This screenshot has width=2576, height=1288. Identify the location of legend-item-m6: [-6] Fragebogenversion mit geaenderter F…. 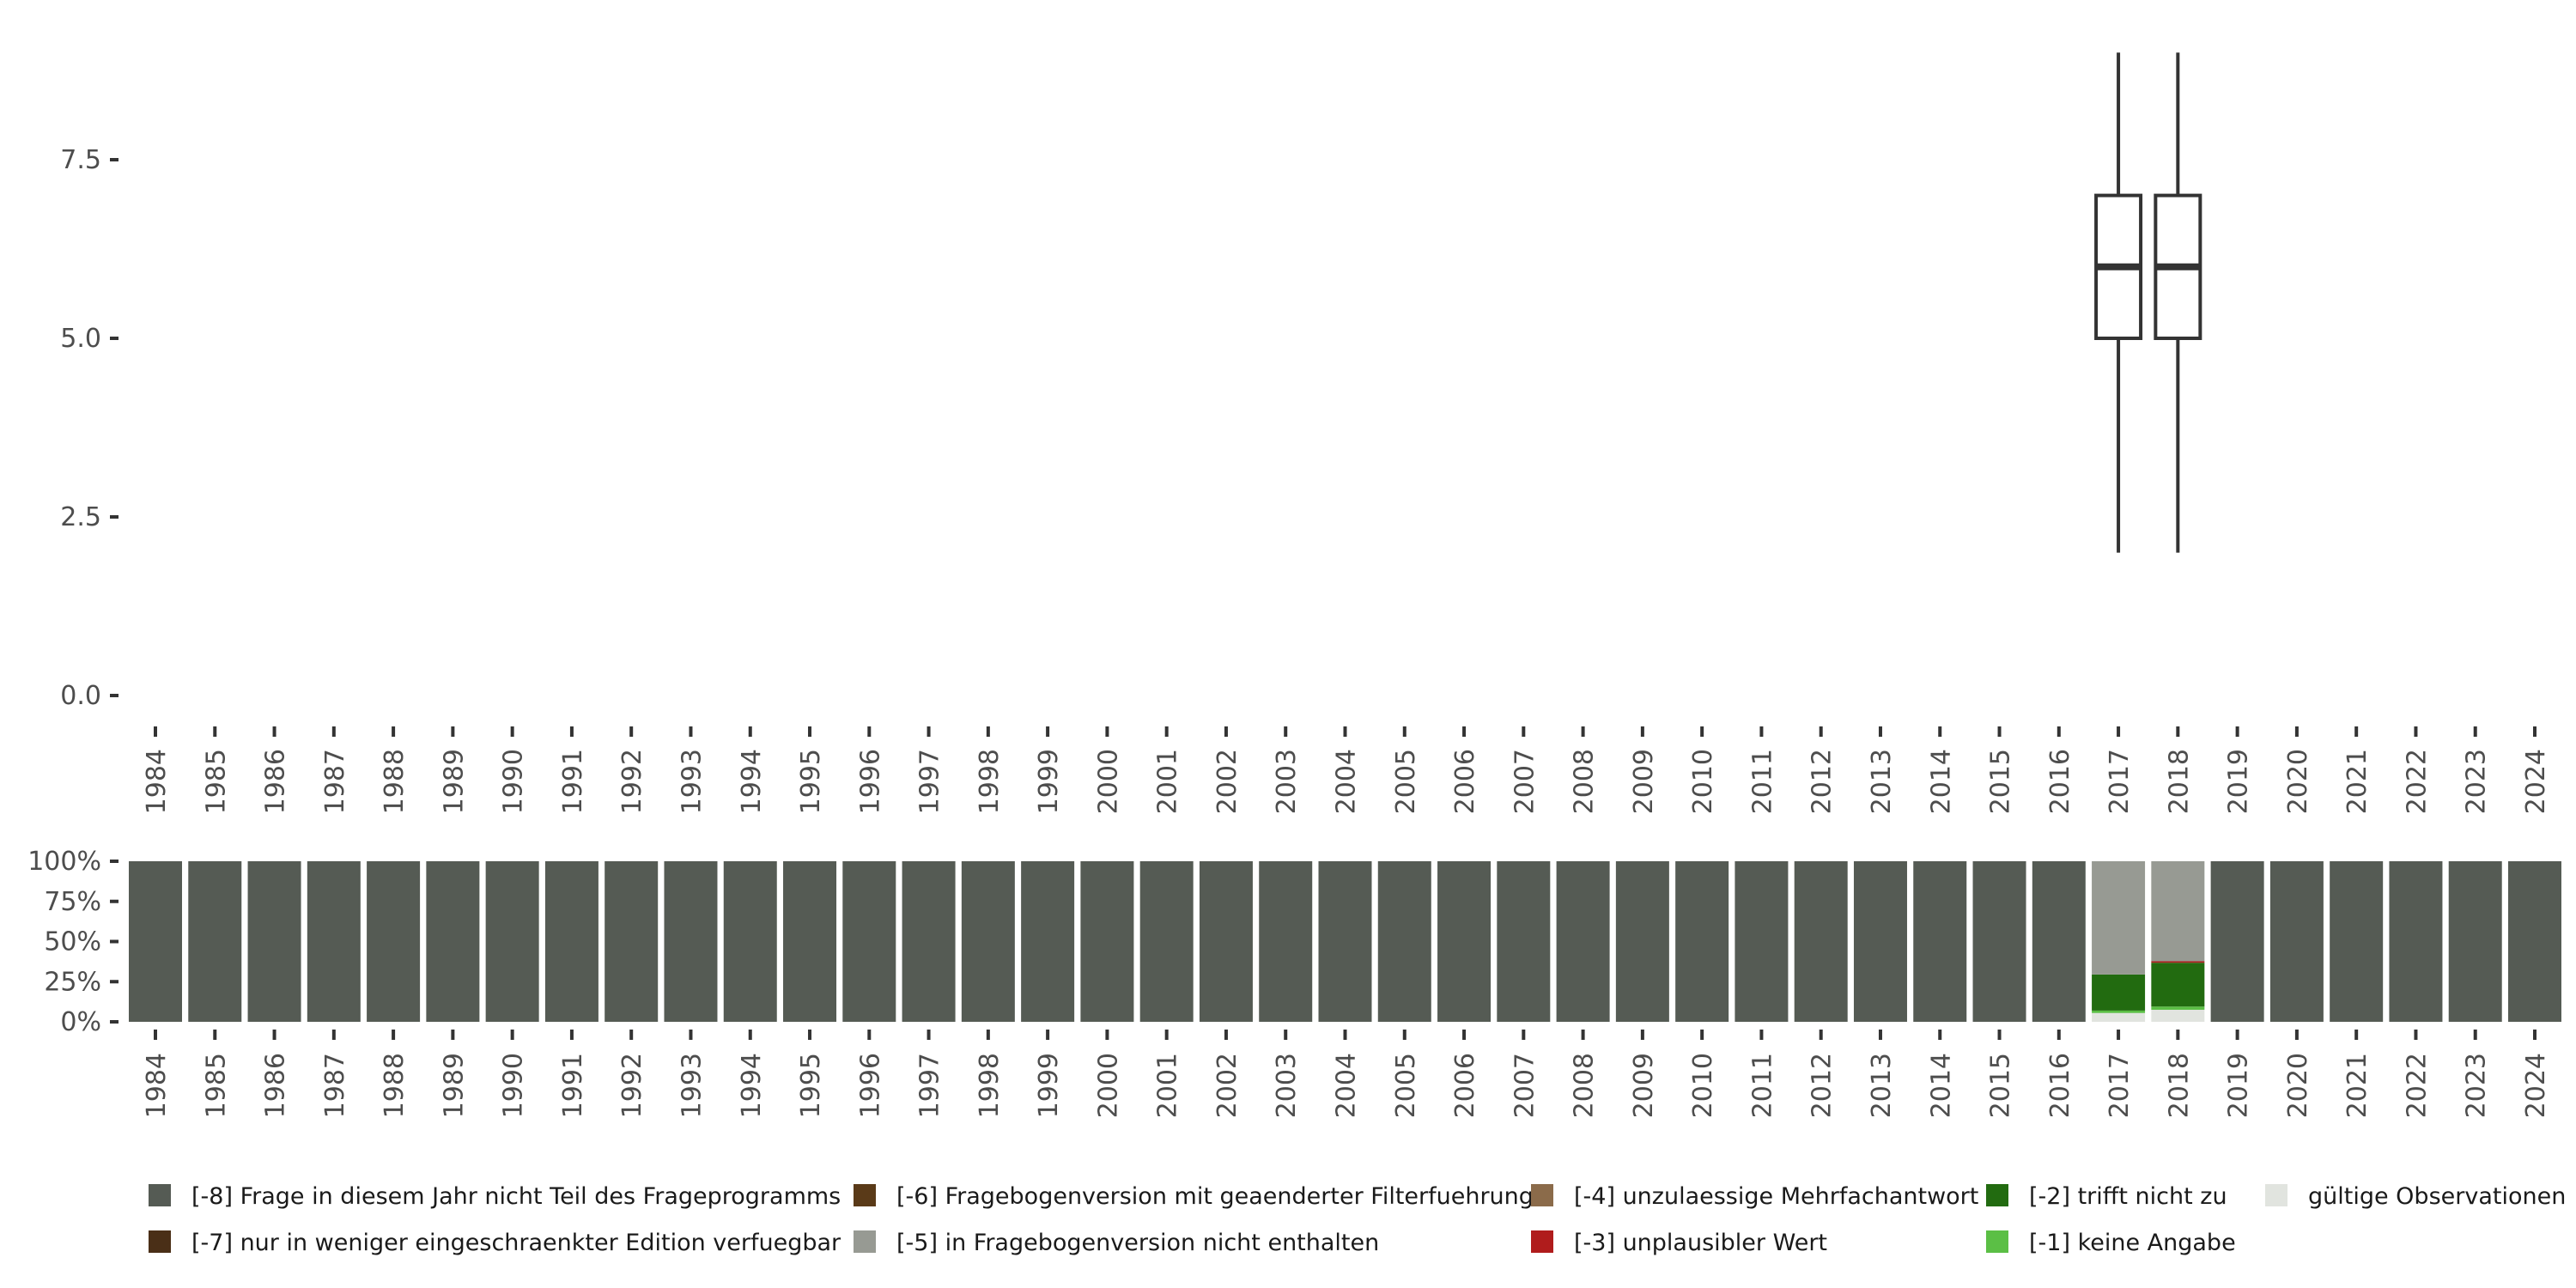
(1194, 1196).